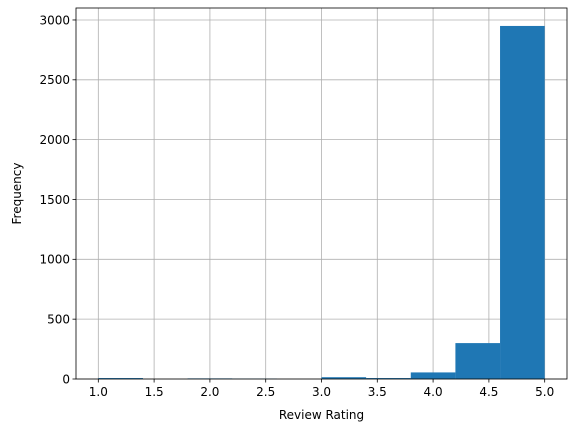 This screenshot has height=432, width=580. Describe the element at coordinates (54, 200) in the screenshot. I see `y-tick-label: 1500` at that location.